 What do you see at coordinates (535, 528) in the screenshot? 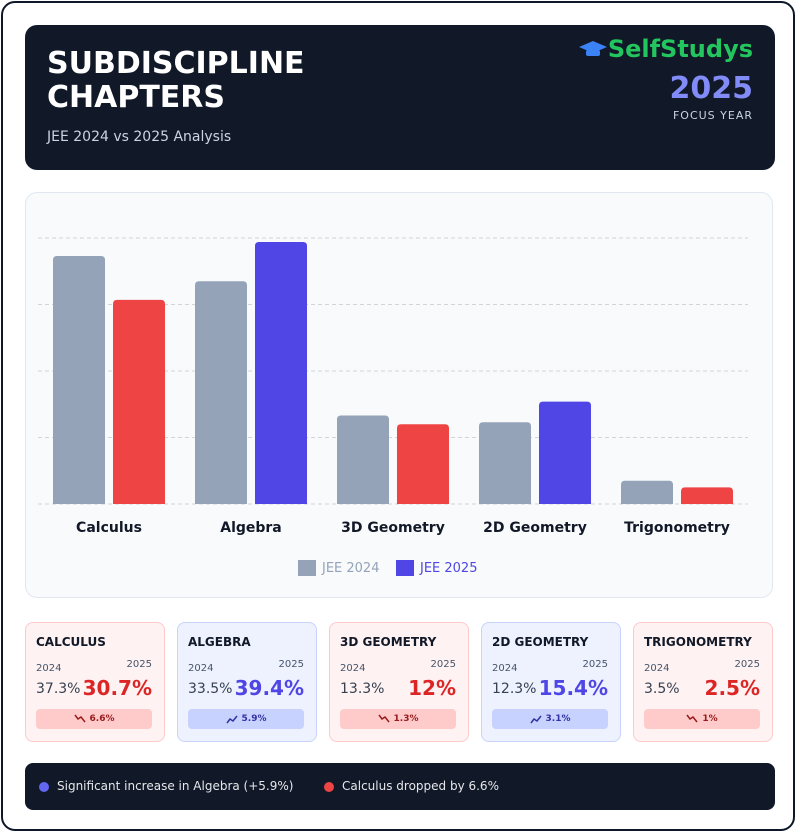
I see `x-tick-label: 2D Geometry` at bounding box center [535, 528].